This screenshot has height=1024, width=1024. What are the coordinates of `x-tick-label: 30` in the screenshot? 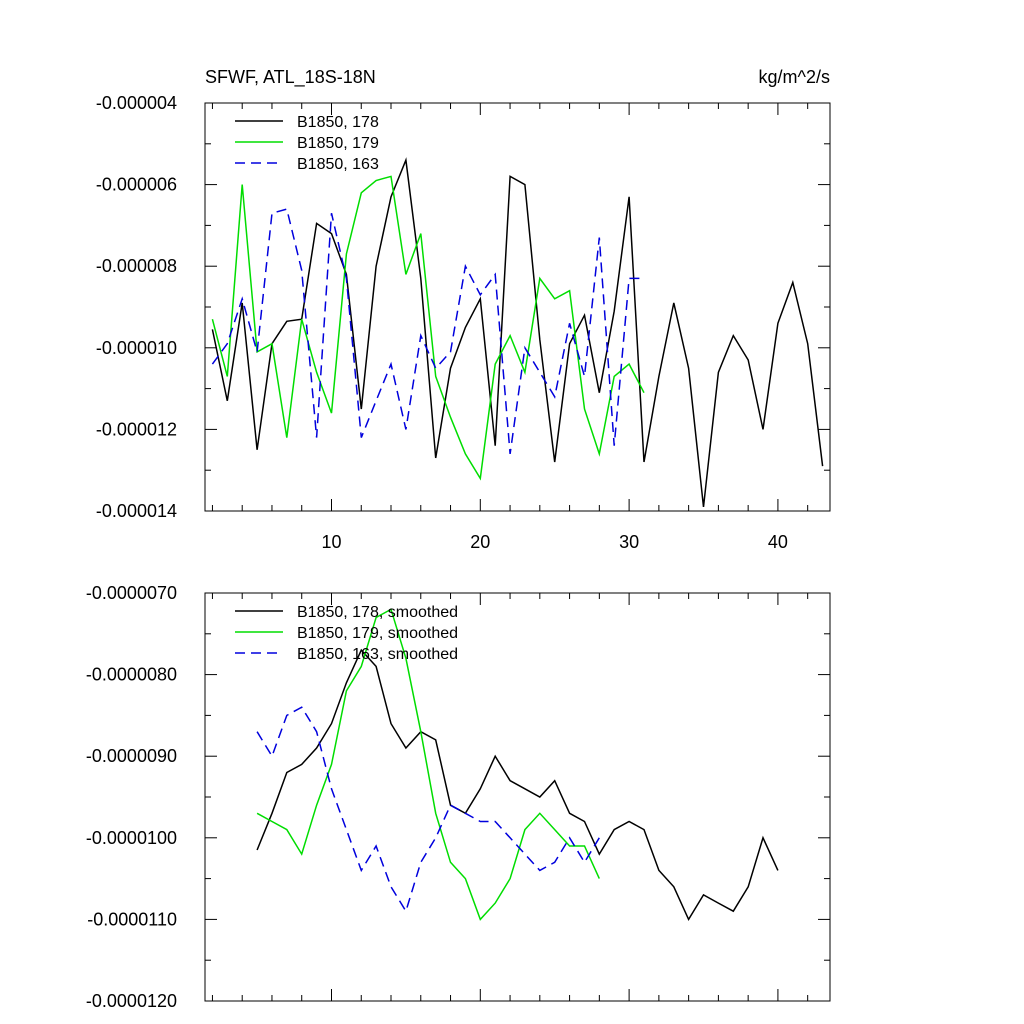 It's located at (629, 542).